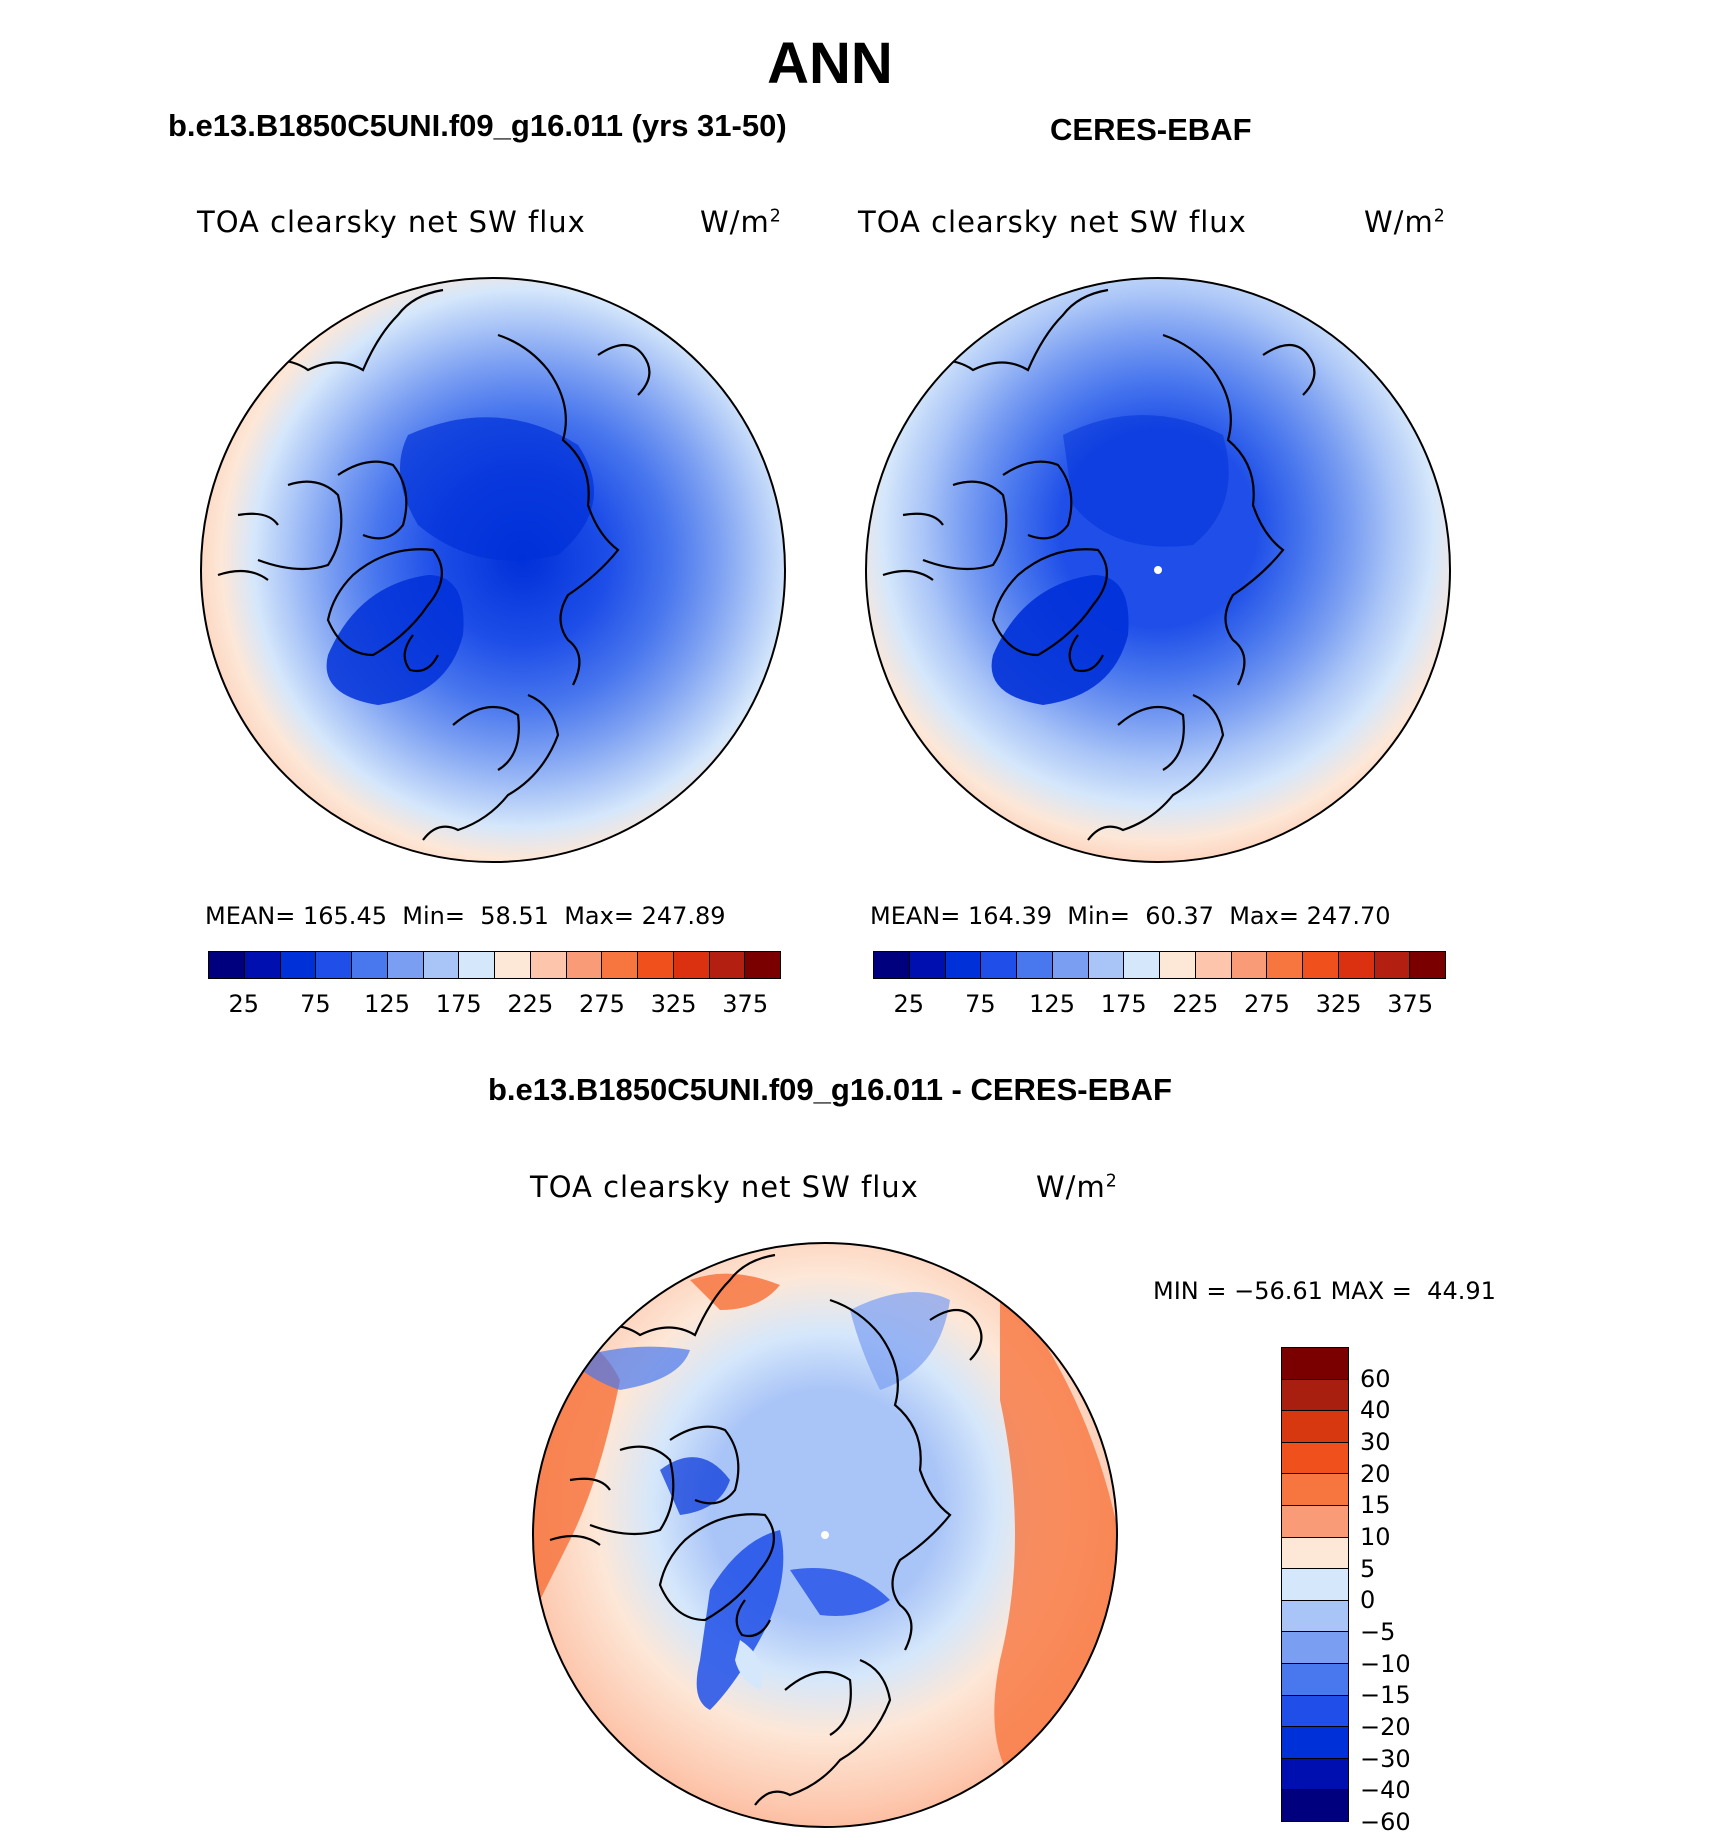 This screenshot has height=1840, width=1710. I want to click on diff-stats: MIN = −56.61 MAX = 44.91, so click(1324, 1291).